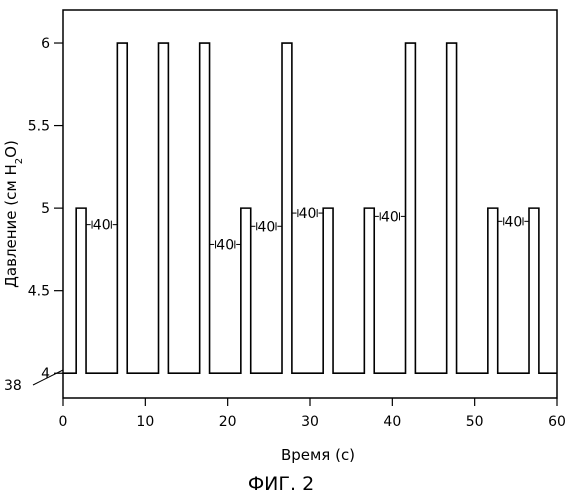 This screenshot has width=575, height=500. I want to click on reference-label-38: 38, so click(13, 386).